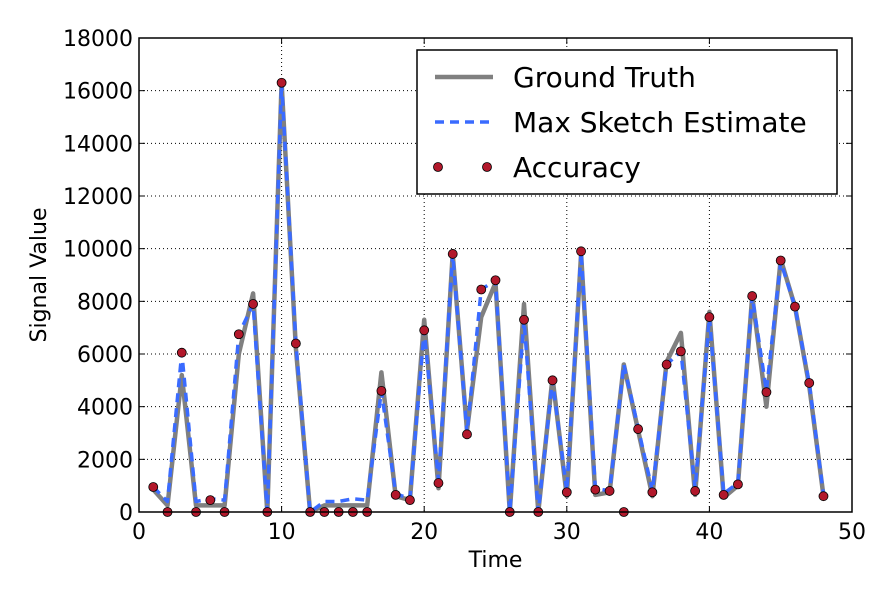  What do you see at coordinates (98, 92) in the screenshot?
I see `y-tick-label: 16000` at bounding box center [98, 92].